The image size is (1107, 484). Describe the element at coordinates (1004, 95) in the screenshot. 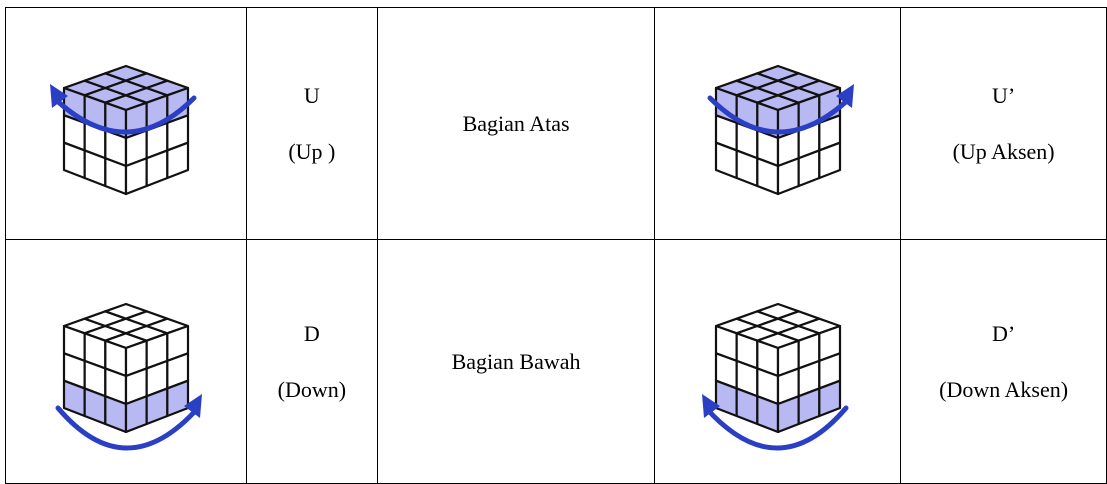

I see `move-code: U’` at that location.